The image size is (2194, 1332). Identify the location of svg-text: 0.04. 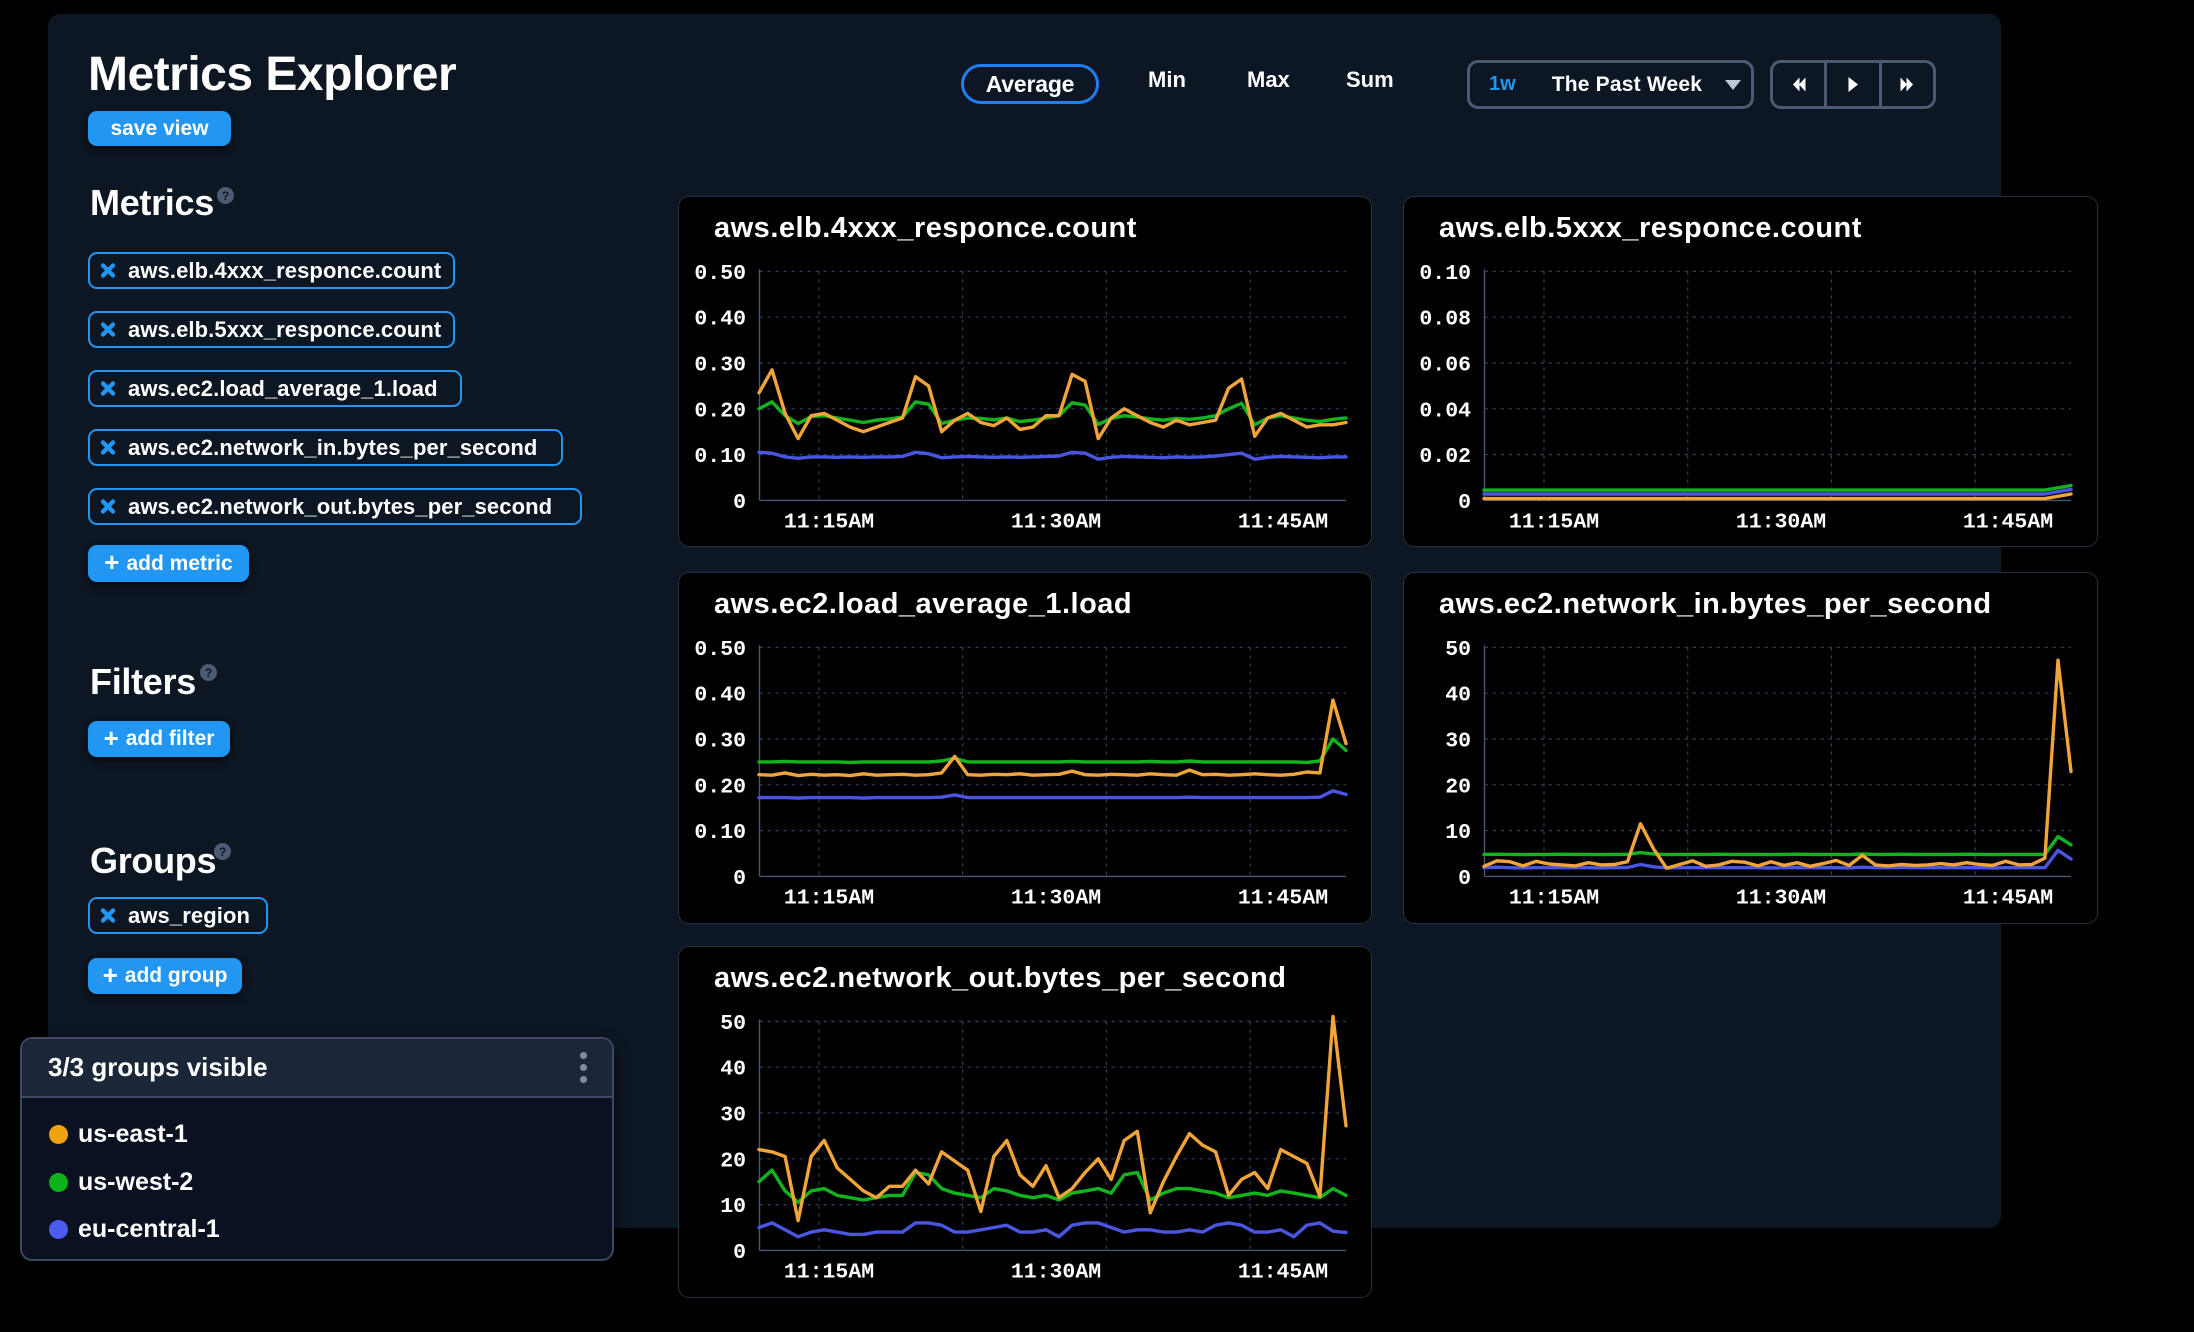
(1445, 411).